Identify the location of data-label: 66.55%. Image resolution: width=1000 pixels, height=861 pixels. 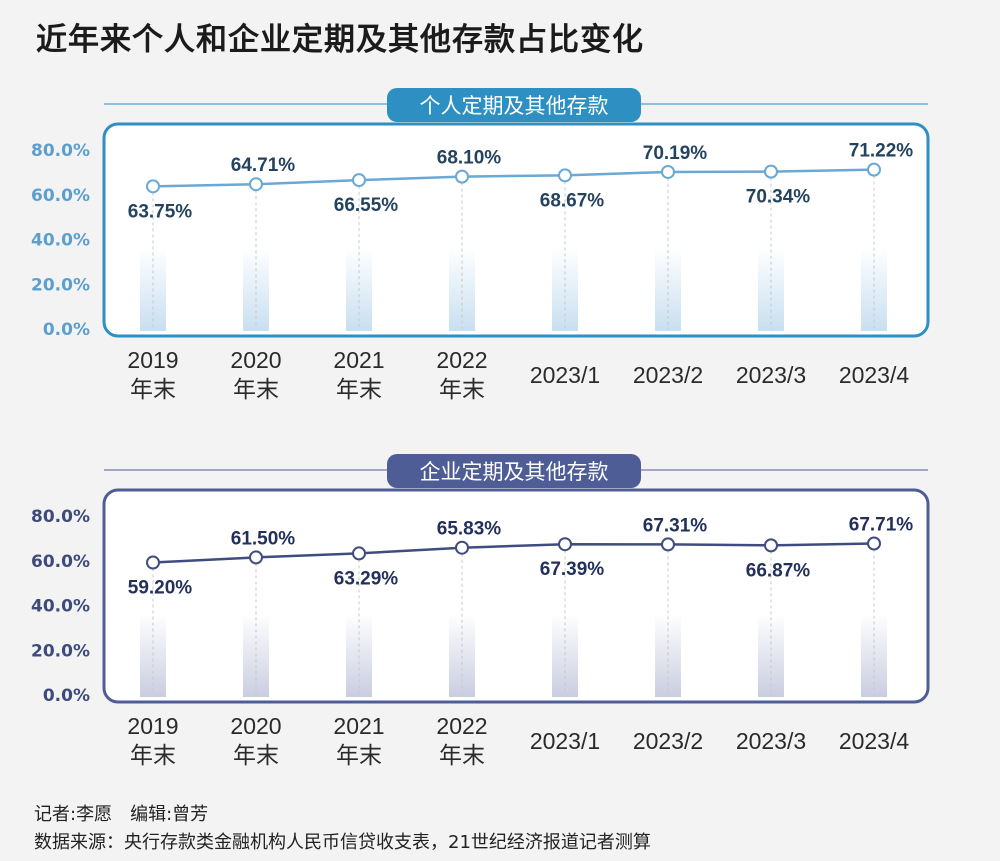
(366, 205).